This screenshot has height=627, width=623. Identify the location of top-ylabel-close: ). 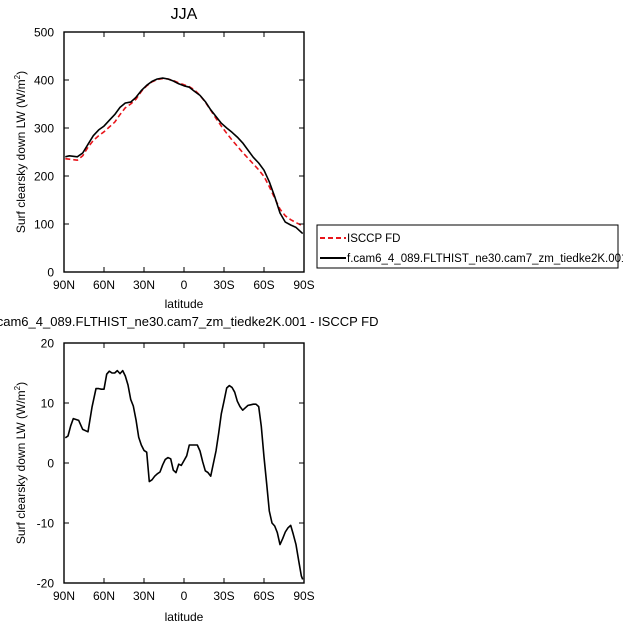
(21, 73).